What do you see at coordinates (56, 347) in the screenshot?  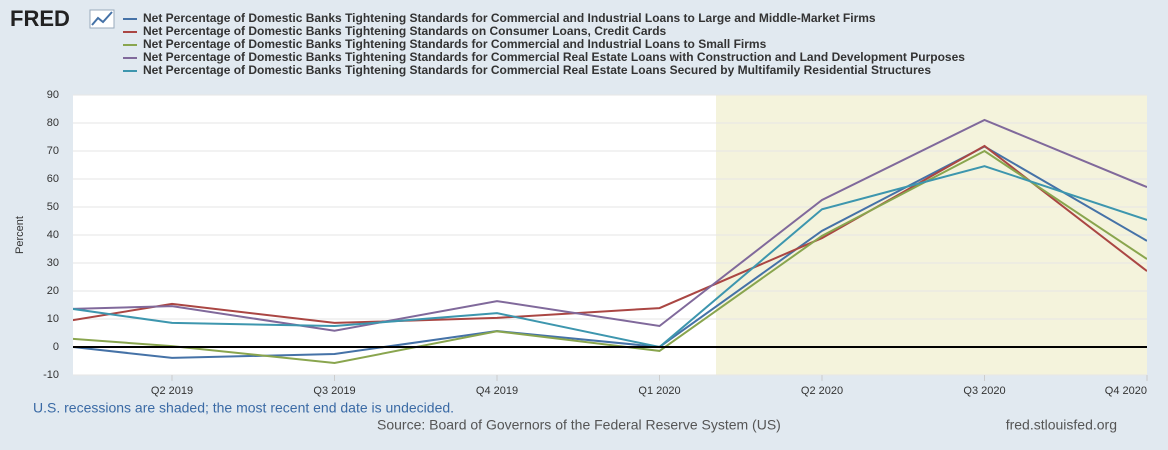 I see `y-tick-label: 0` at bounding box center [56, 347].